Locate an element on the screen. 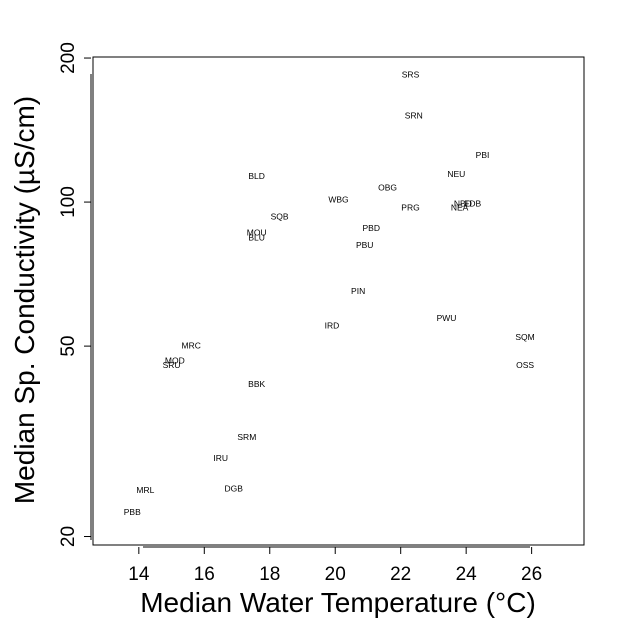  point-label-bld: BLD is located at coordinates (256, 176).